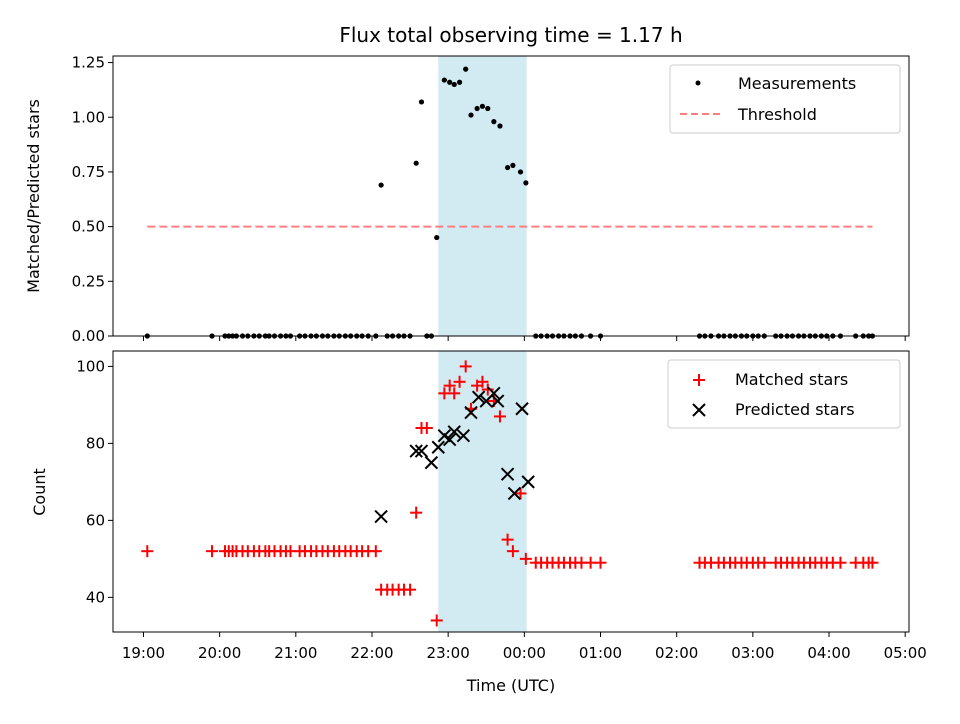 The width and height of the screenshot is (960, 724). What do you see at coordinates (600, 653) in the screenshot?
I see `x-tick-label: 01:00` at bounding box center [600, 653].